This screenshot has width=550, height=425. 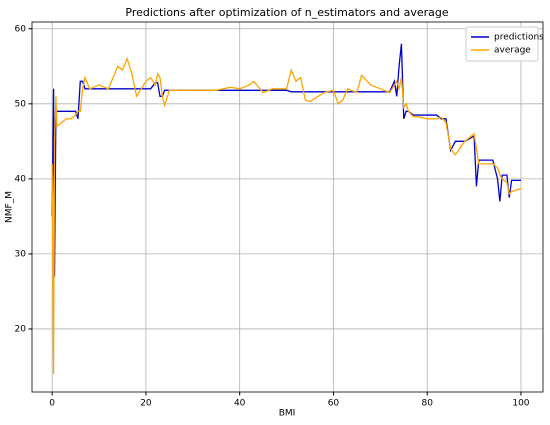 I want to click on x-axis-label: BMI, so click(x=287, y=414).